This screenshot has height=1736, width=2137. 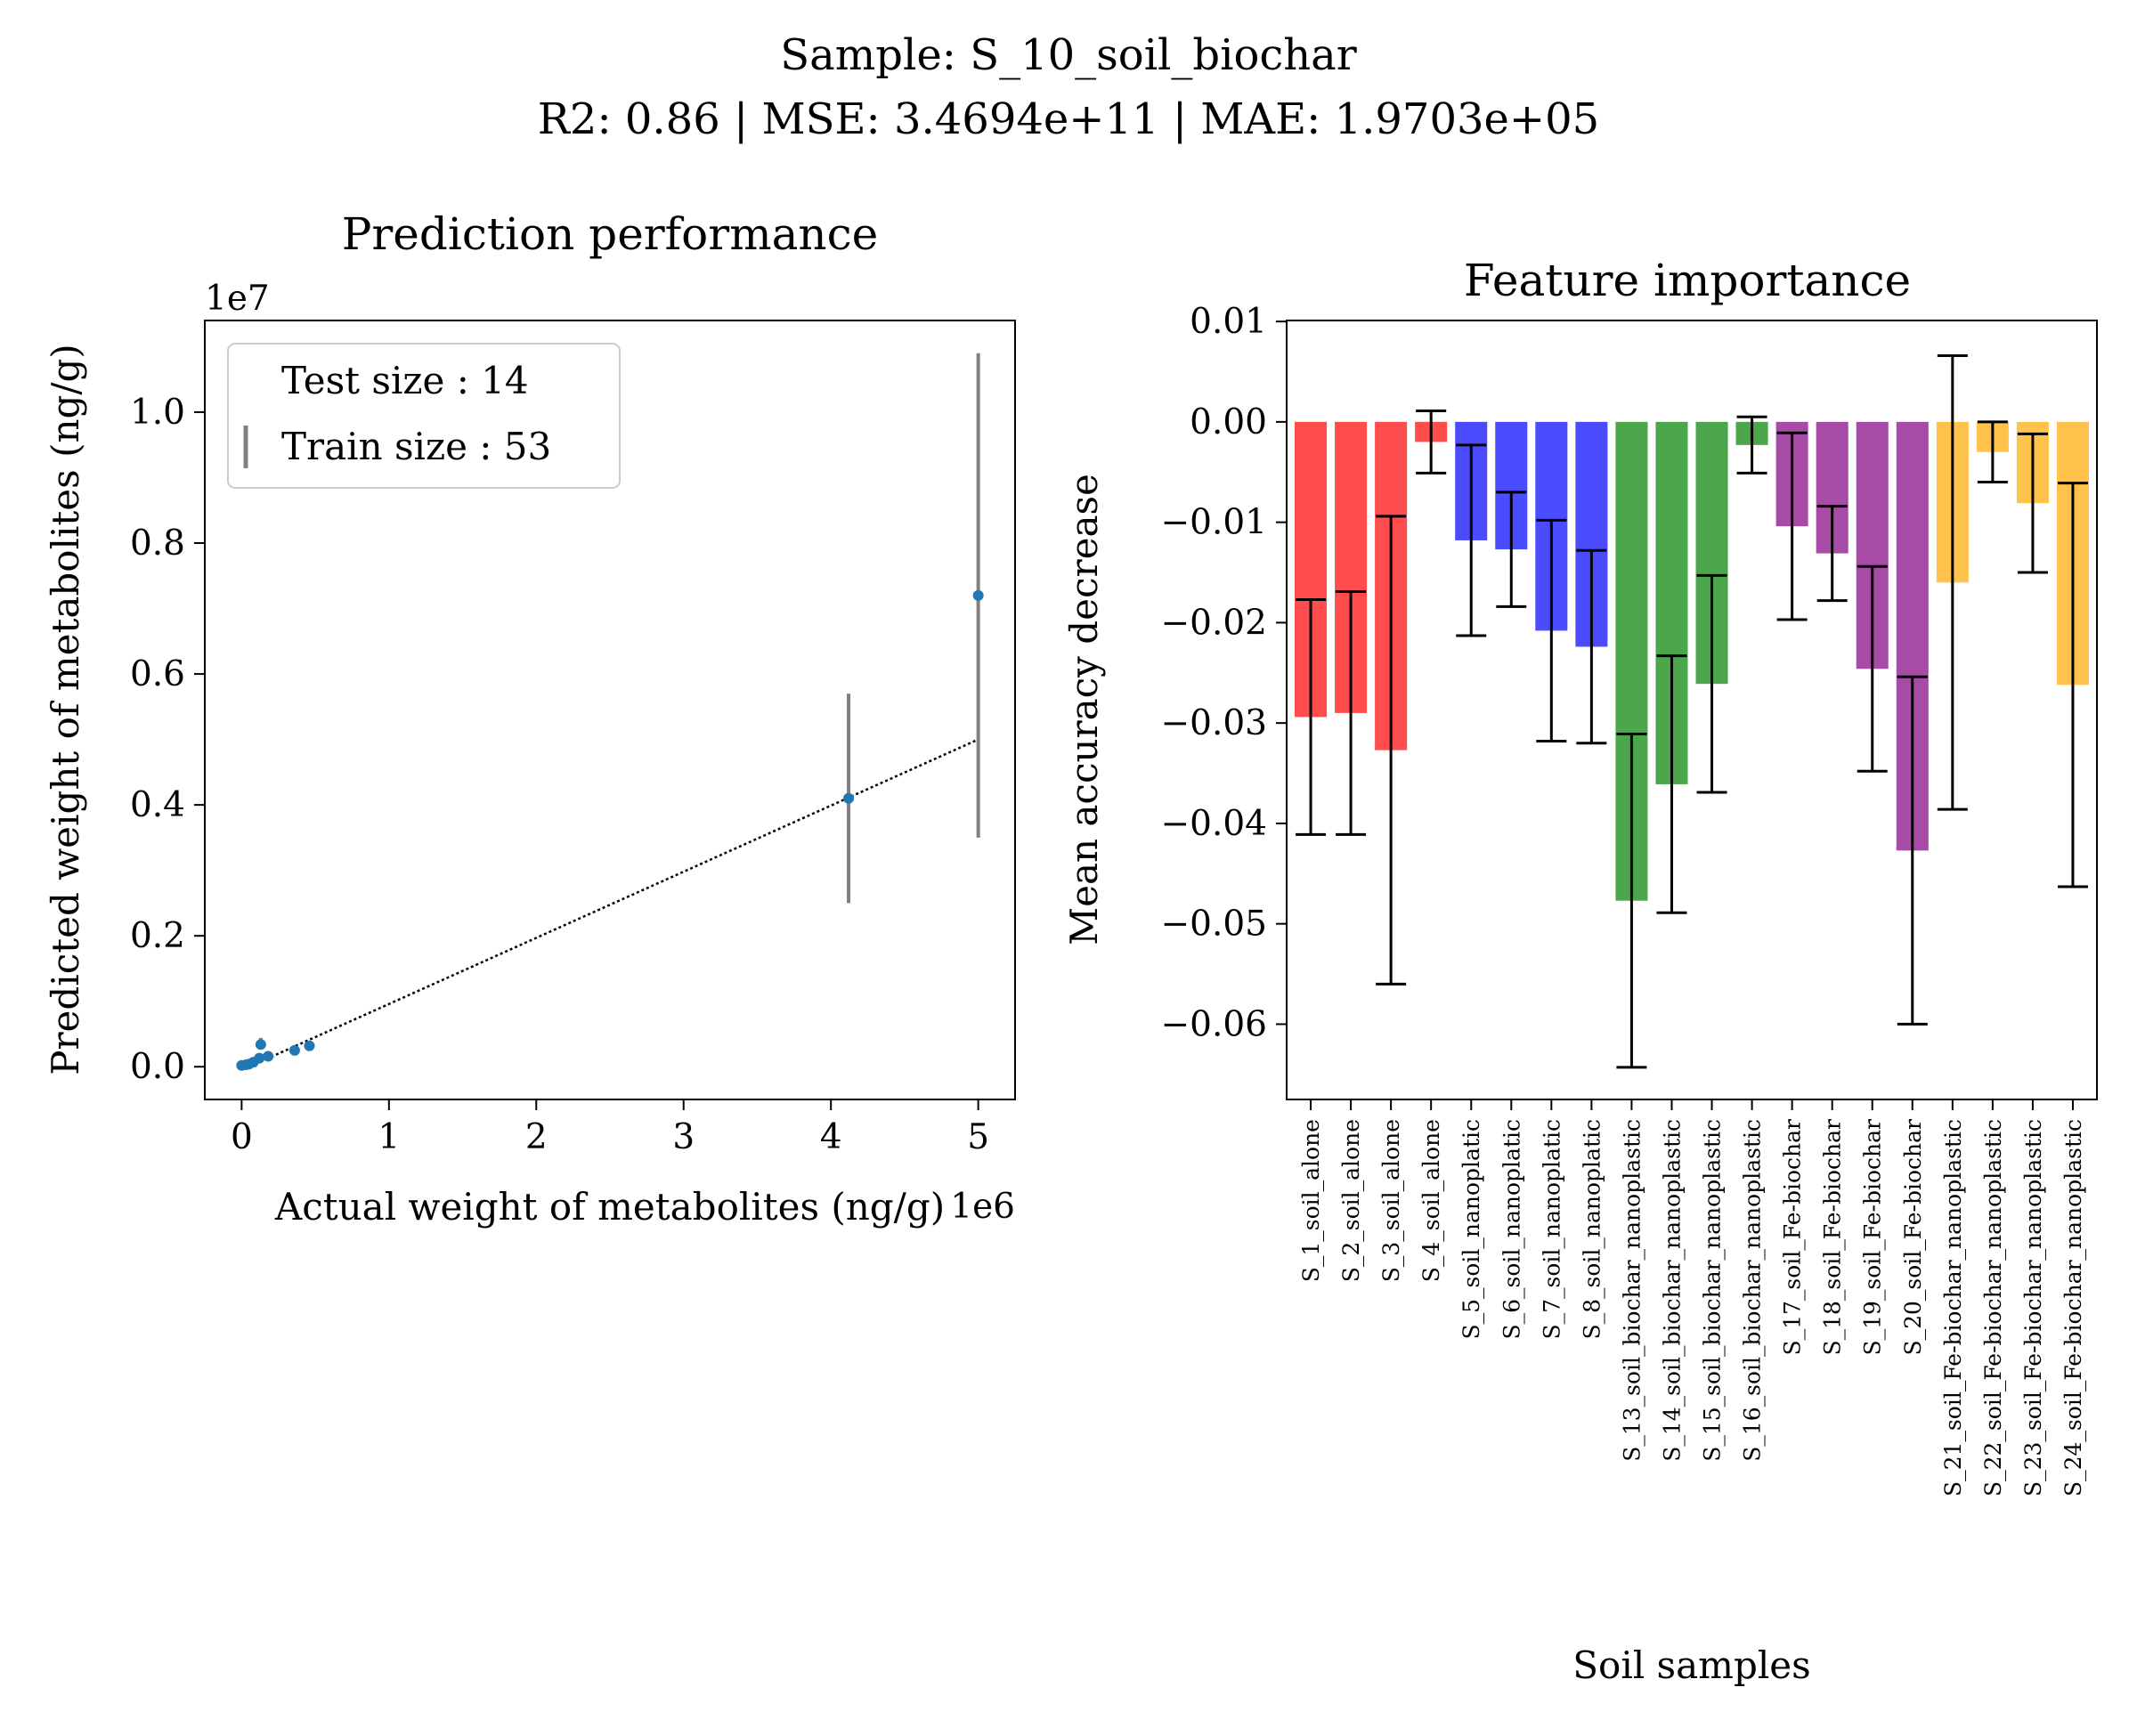 I want to click on figure-suptitle-line1: Sample: S_10_soil_biochar, so click(x=1068, y=55).